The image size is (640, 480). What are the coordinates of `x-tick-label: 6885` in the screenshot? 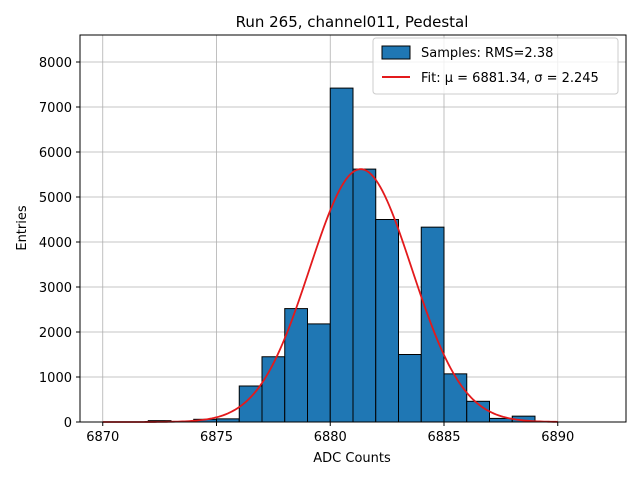 It's located at (443, 437).